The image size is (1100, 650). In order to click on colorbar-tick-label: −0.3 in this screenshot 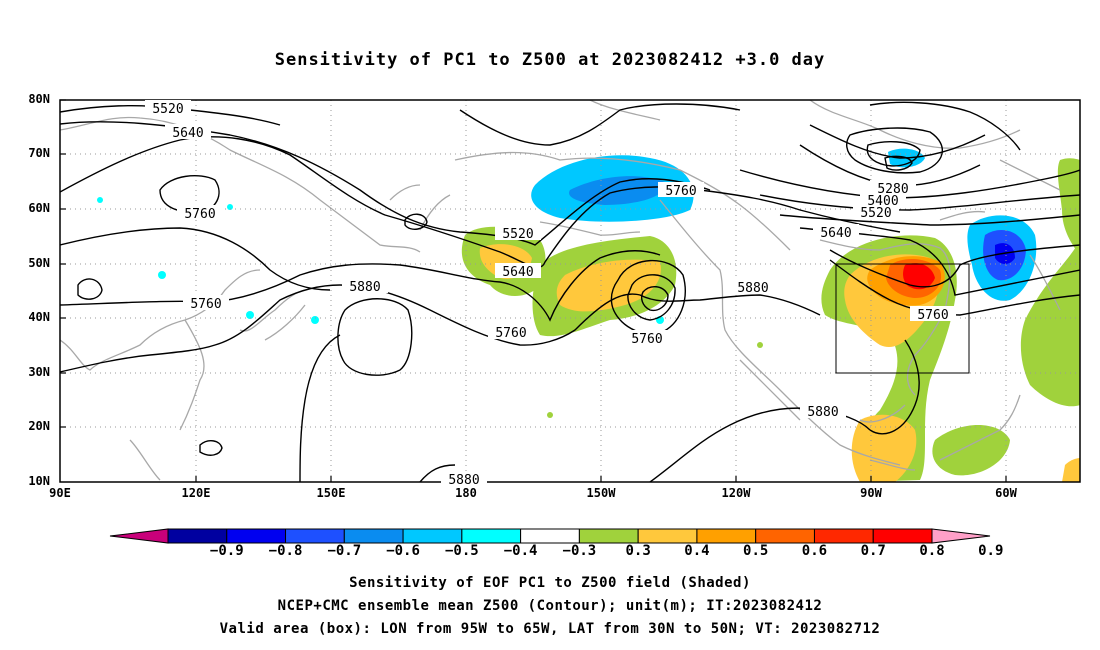, I will do `click(579, 551)`.